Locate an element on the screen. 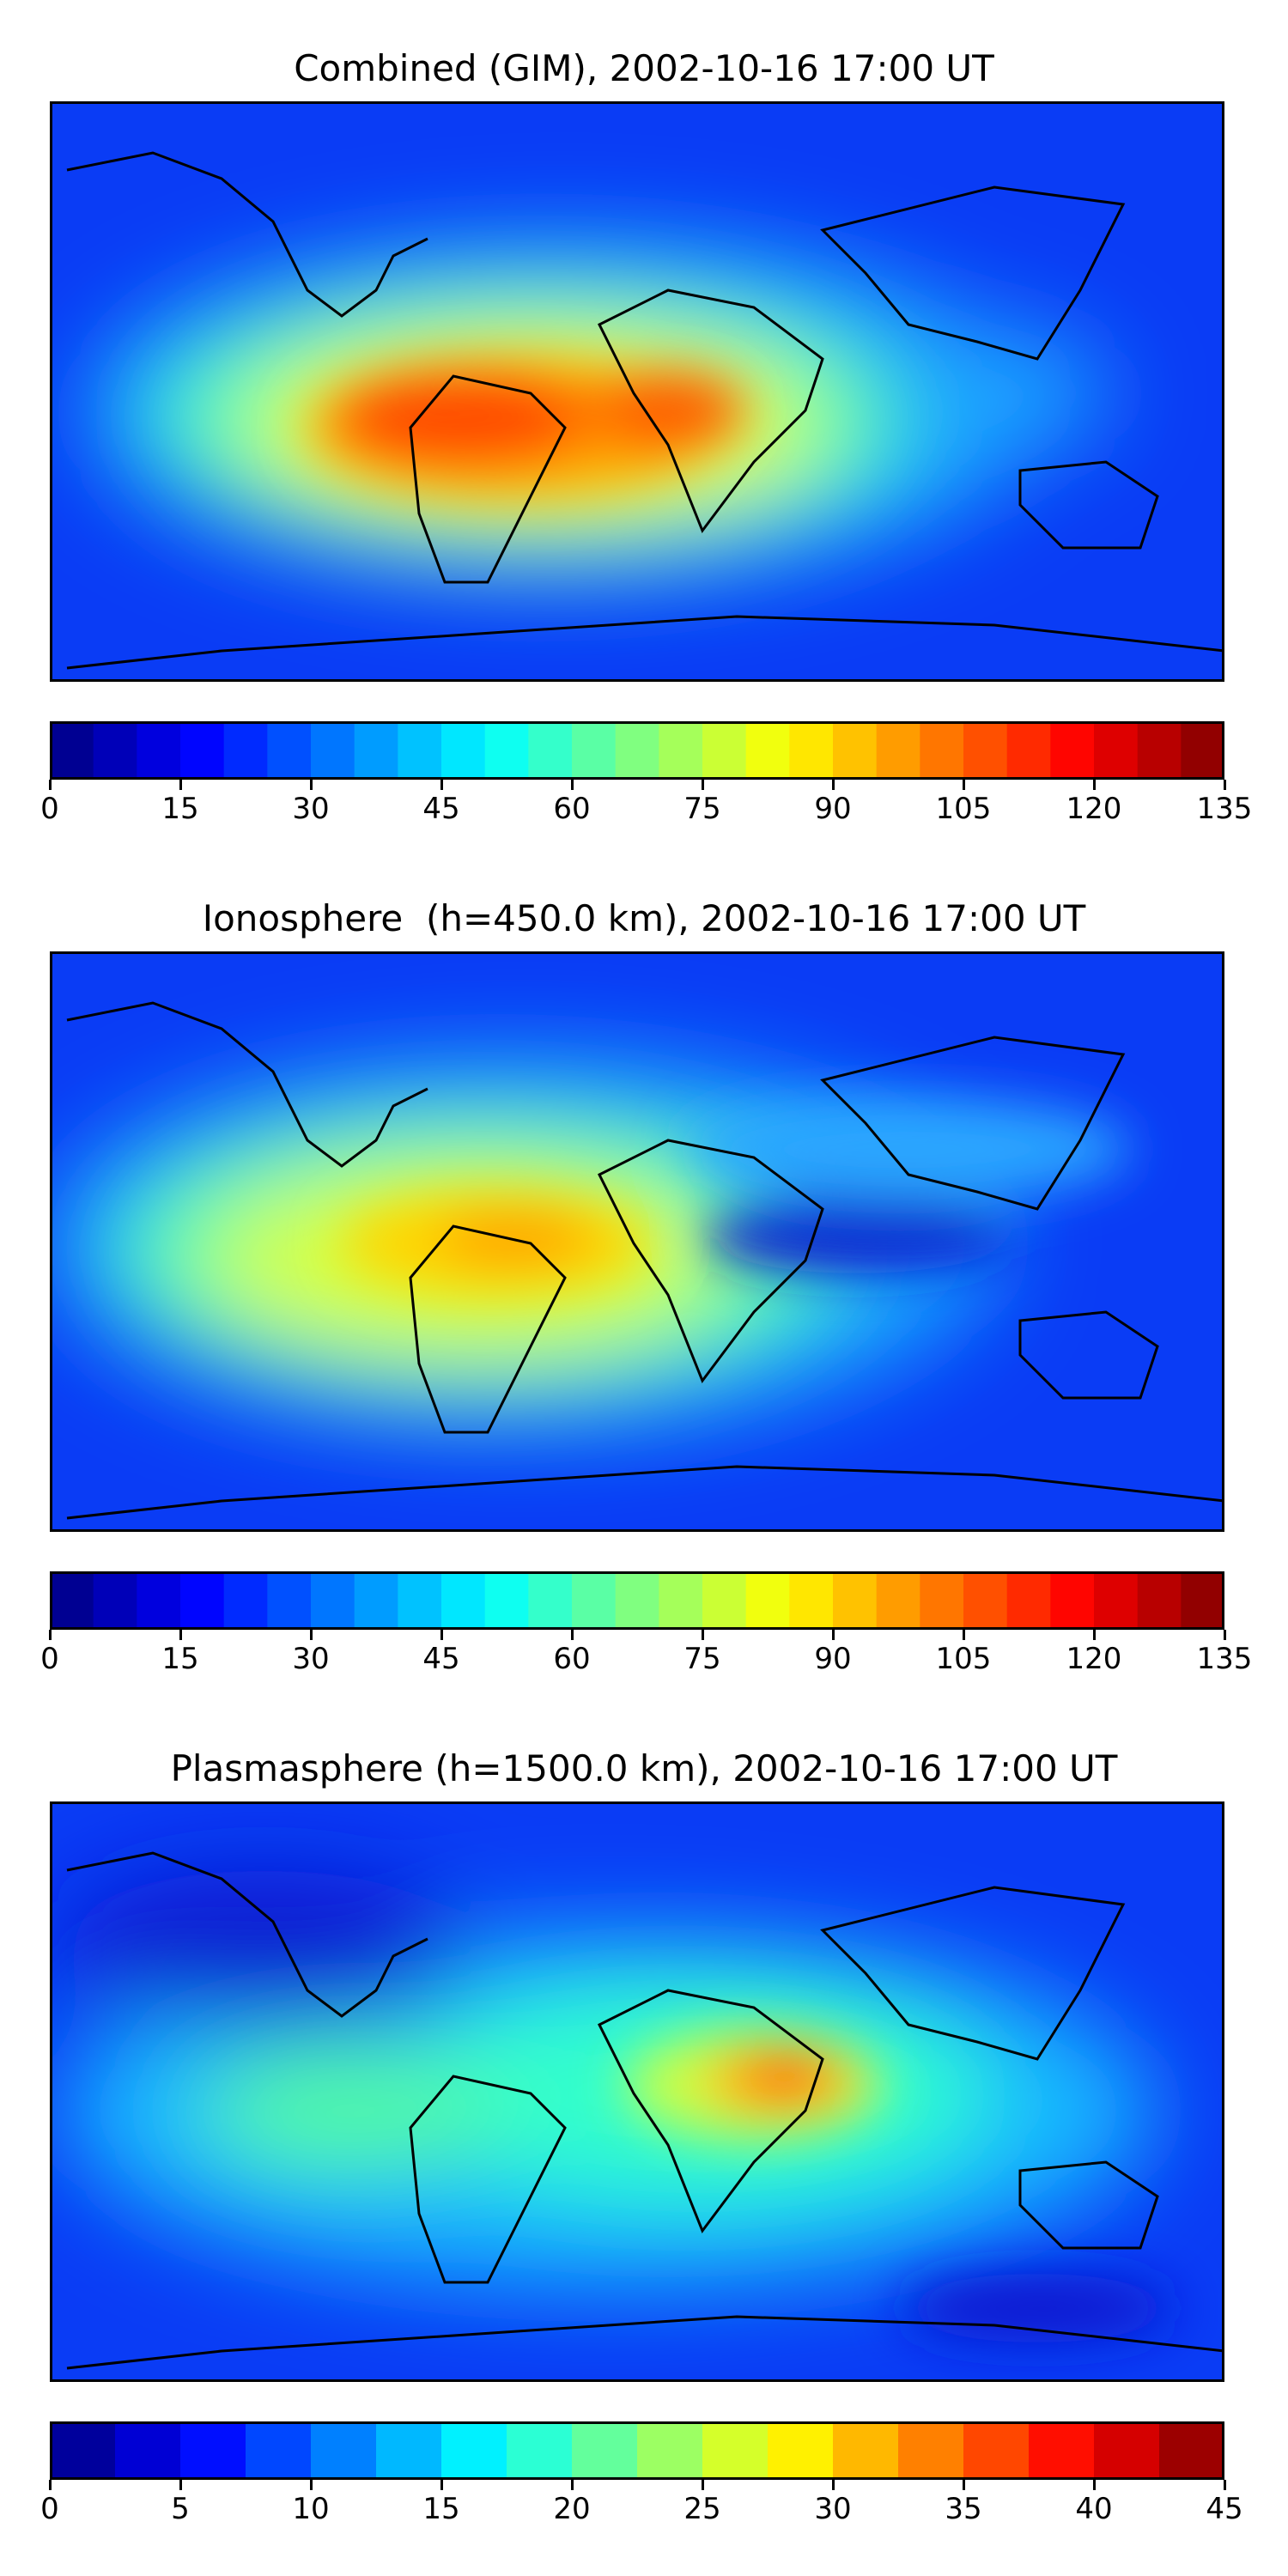 This screenshot has width=1288, height=2576. colorbar-tick-label: 25 is located at coordinates (702, 2509).